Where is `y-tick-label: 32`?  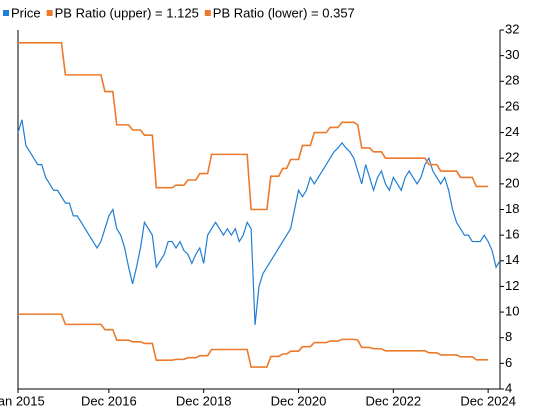
y-tick-label: 32 is located at coordinates (512, 28).